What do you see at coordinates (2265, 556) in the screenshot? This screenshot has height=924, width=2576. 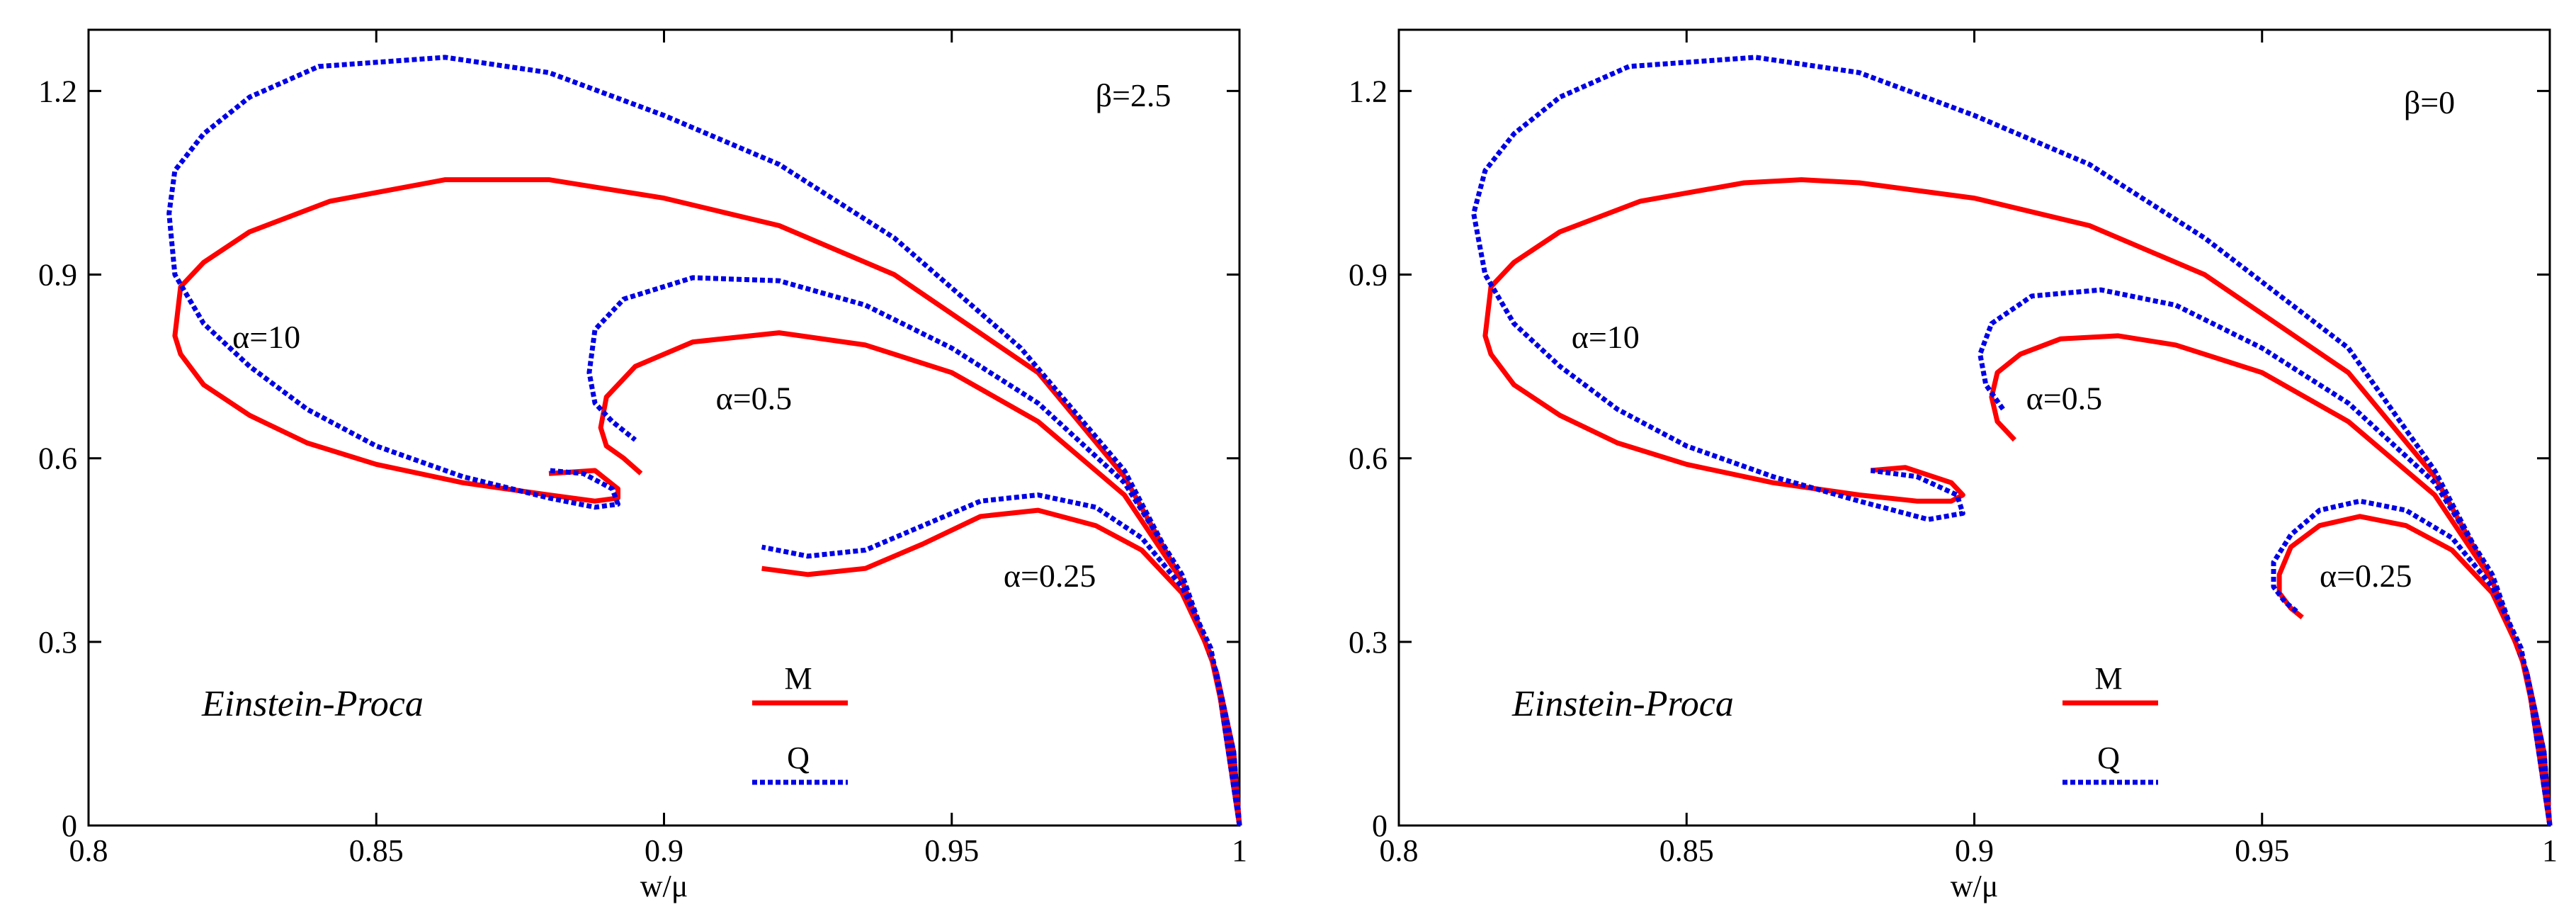 I see `series-Q-alpha-0.5` at bounding box center [2265, 556].